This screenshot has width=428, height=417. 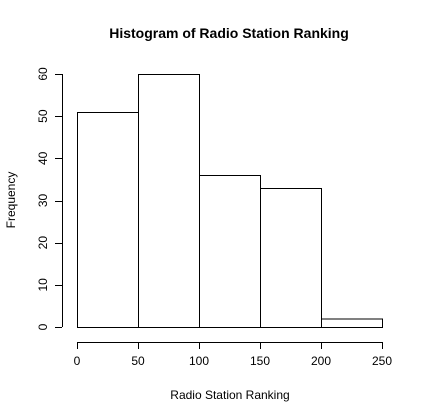 What do you see at coordinates (43, 285) in the screenshot?
I see `y-tick-label: 10` at bounding box center [43, 285].